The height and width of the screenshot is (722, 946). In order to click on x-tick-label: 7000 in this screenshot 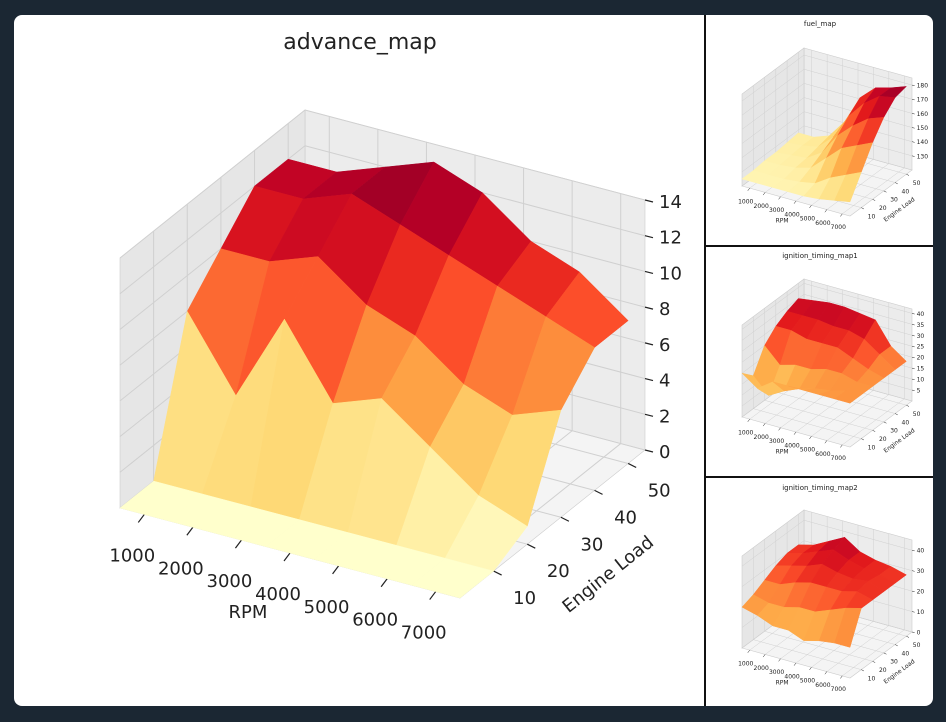, I will do `click(838, 689)`.